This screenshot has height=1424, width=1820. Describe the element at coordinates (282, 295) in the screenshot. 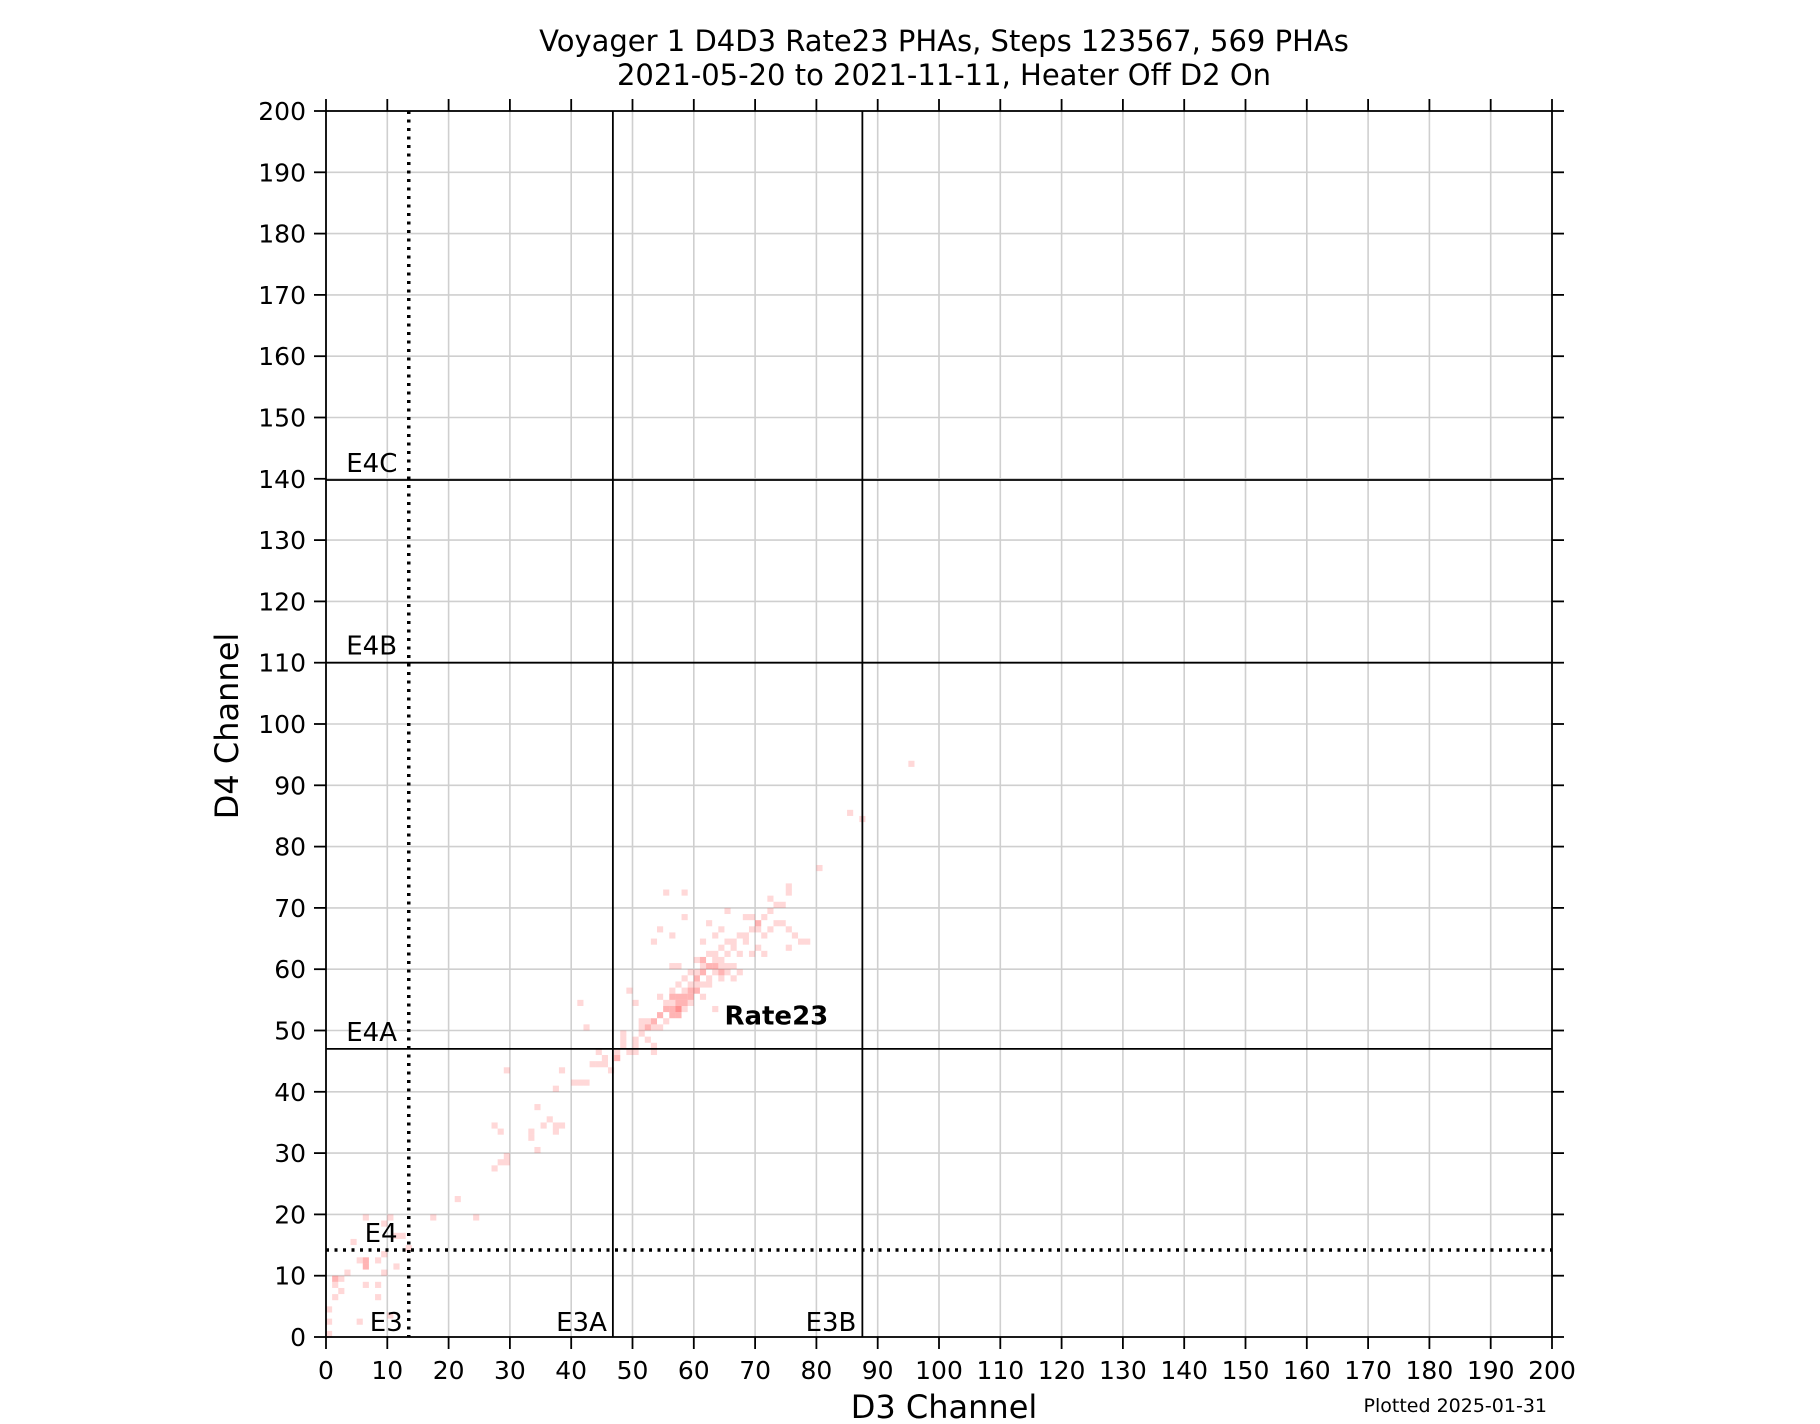

I see `y-tick-label: 170` at that location.